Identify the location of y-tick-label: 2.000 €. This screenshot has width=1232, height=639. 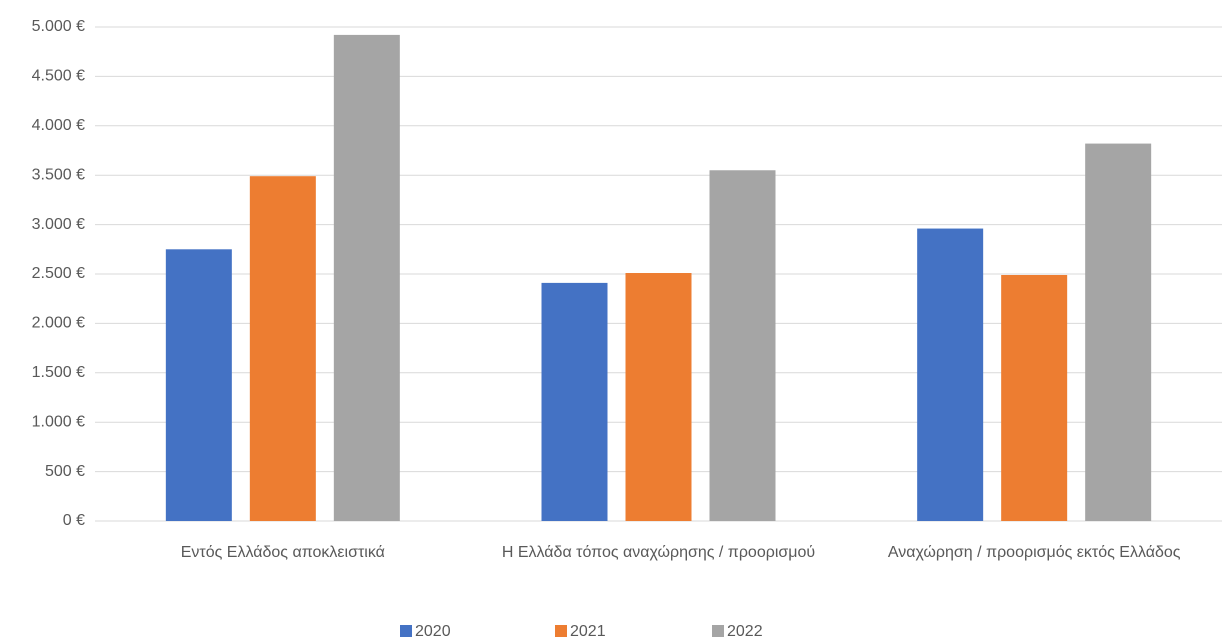
(58, 323).